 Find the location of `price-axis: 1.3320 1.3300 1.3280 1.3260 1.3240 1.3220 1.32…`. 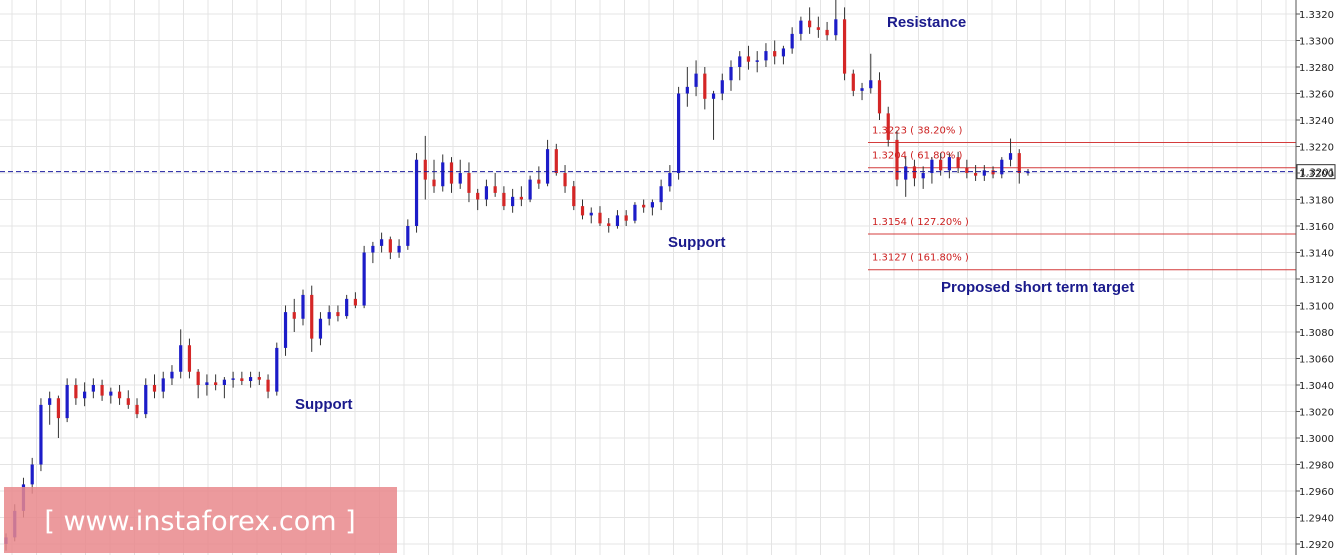

price-axis: 1.3320 1.3300 1.3280 1.3260 1.3240 1.3220 1.32… is located at coordinates (1315, 280).